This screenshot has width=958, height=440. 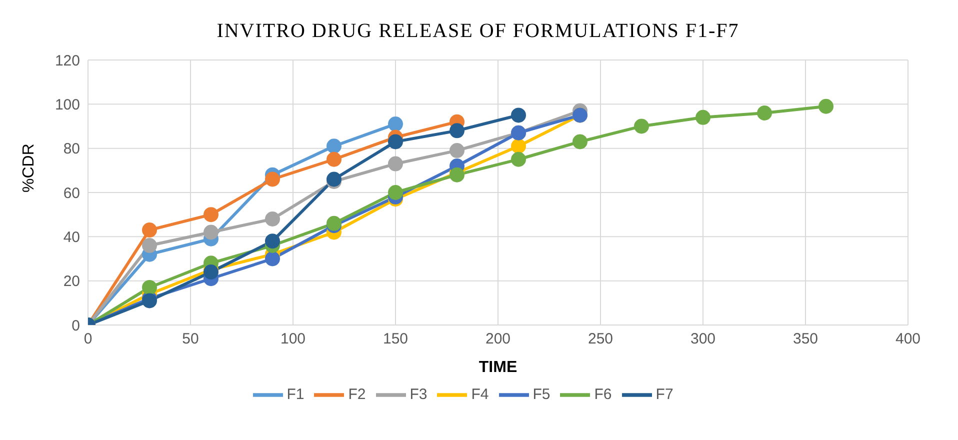 What do you see at coordinates (498, 339) in the screenshot?
I see `x-tick-label: 200` at bounding box center [498, 339].